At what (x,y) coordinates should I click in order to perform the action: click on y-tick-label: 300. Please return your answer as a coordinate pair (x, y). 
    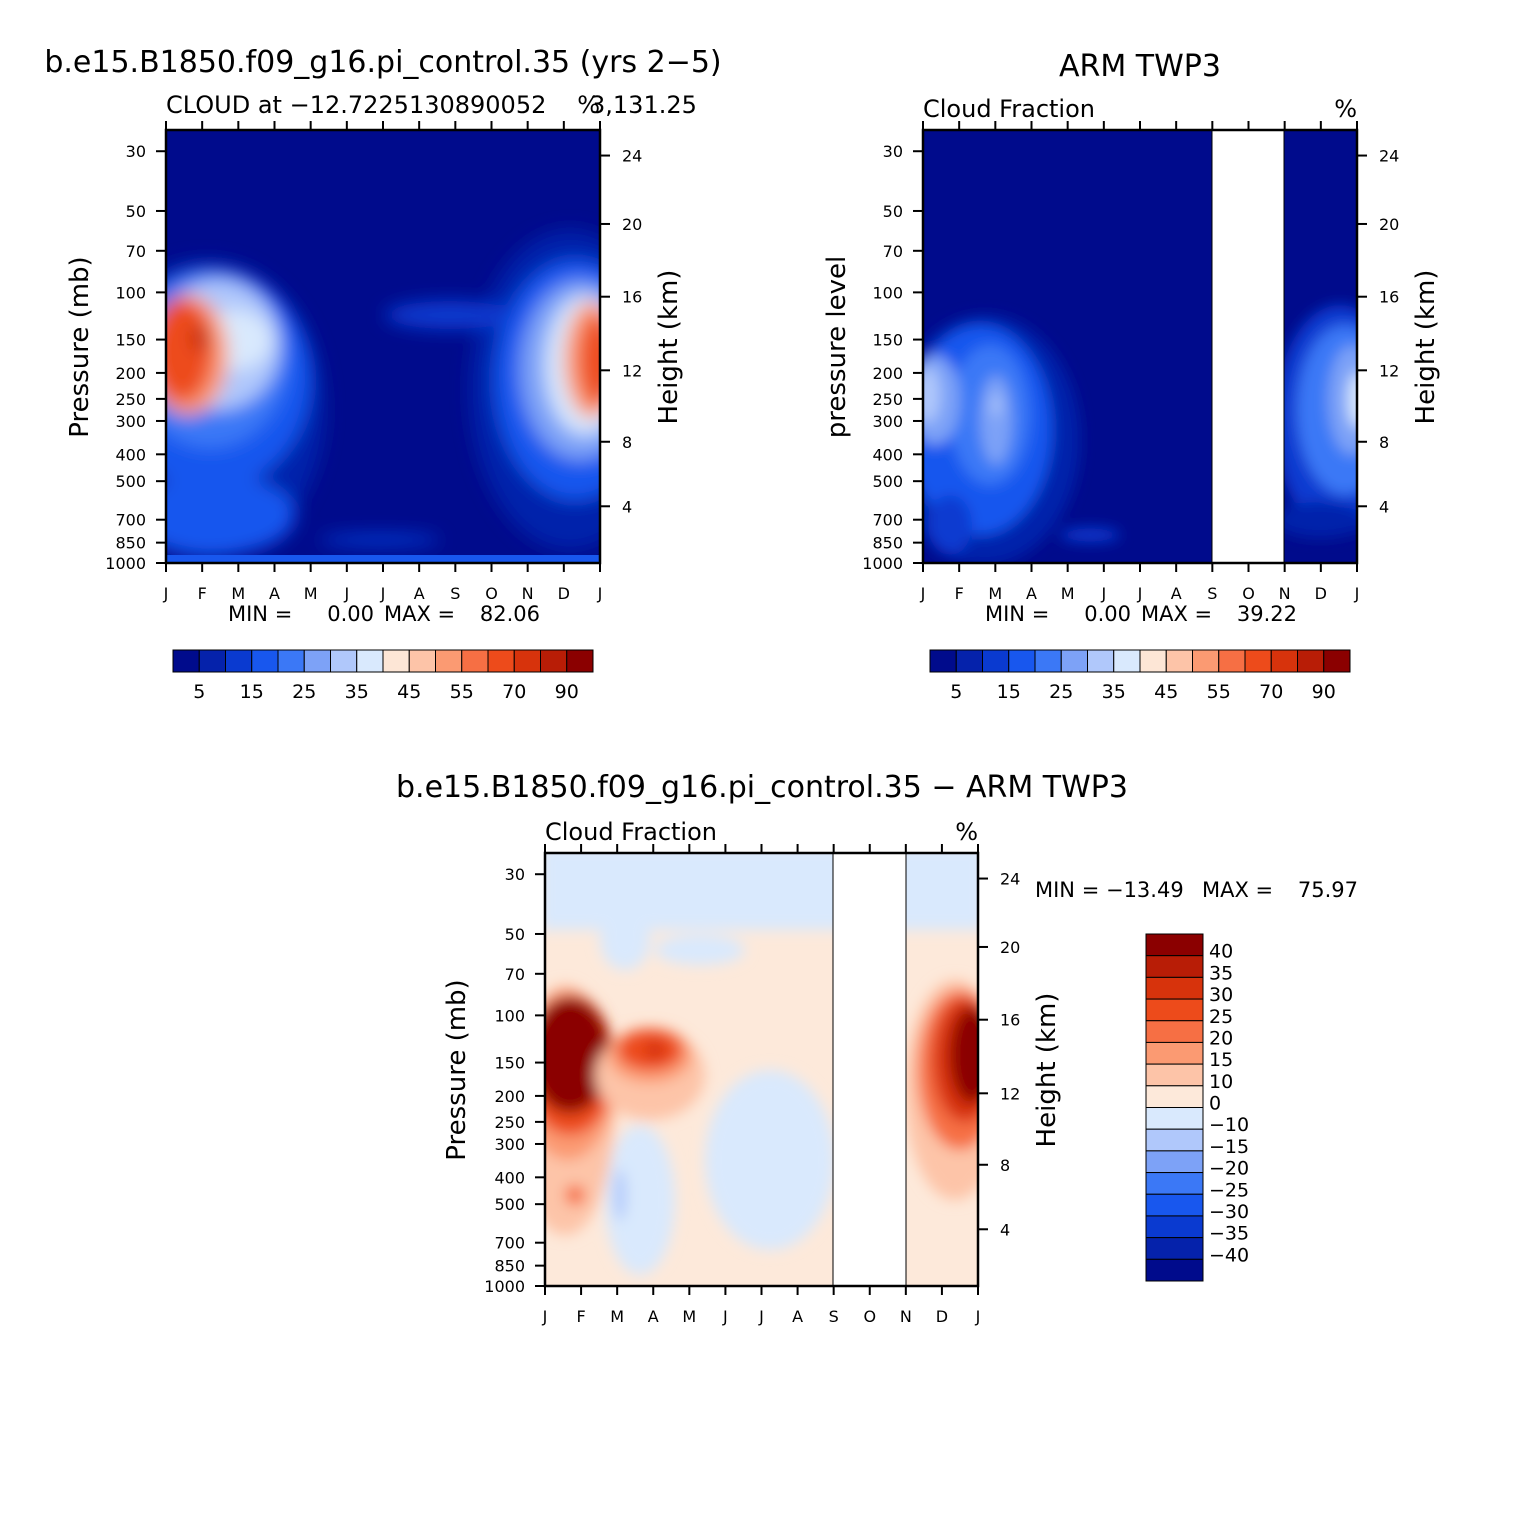
    Looking at the image, I should click on (130, 421).